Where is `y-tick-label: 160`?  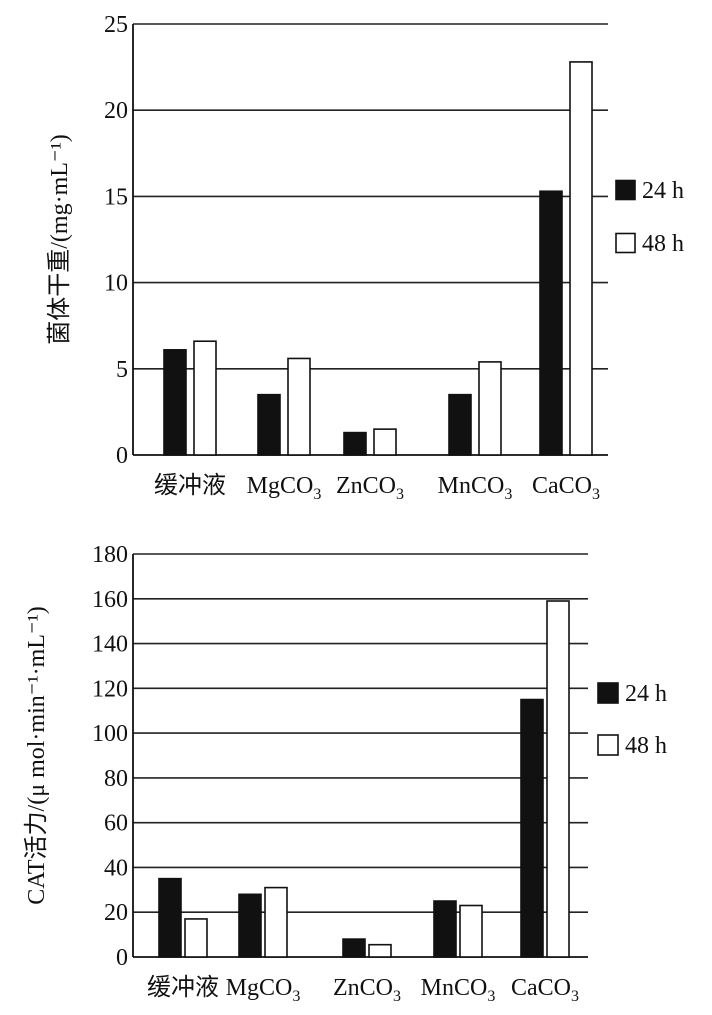 y-tick-label: 160 is located at coordinates (110, 600).